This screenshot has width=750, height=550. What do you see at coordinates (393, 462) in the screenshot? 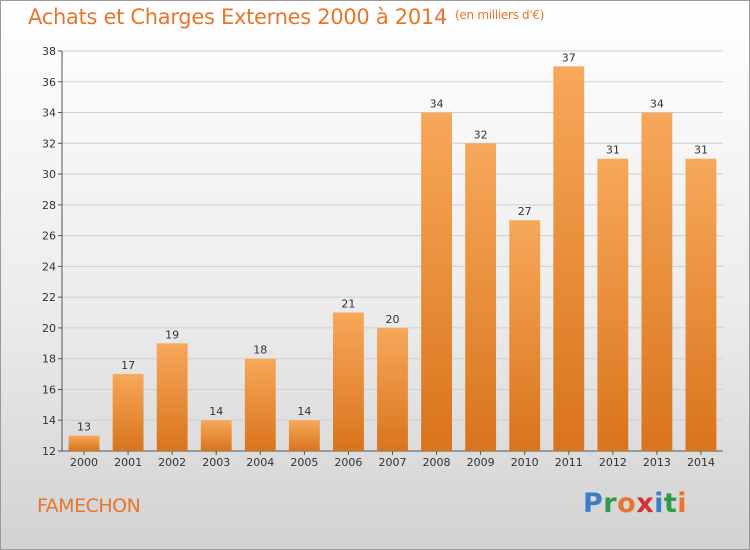
I see `x-tick-label: 2007` at bounding box center [393, 462].